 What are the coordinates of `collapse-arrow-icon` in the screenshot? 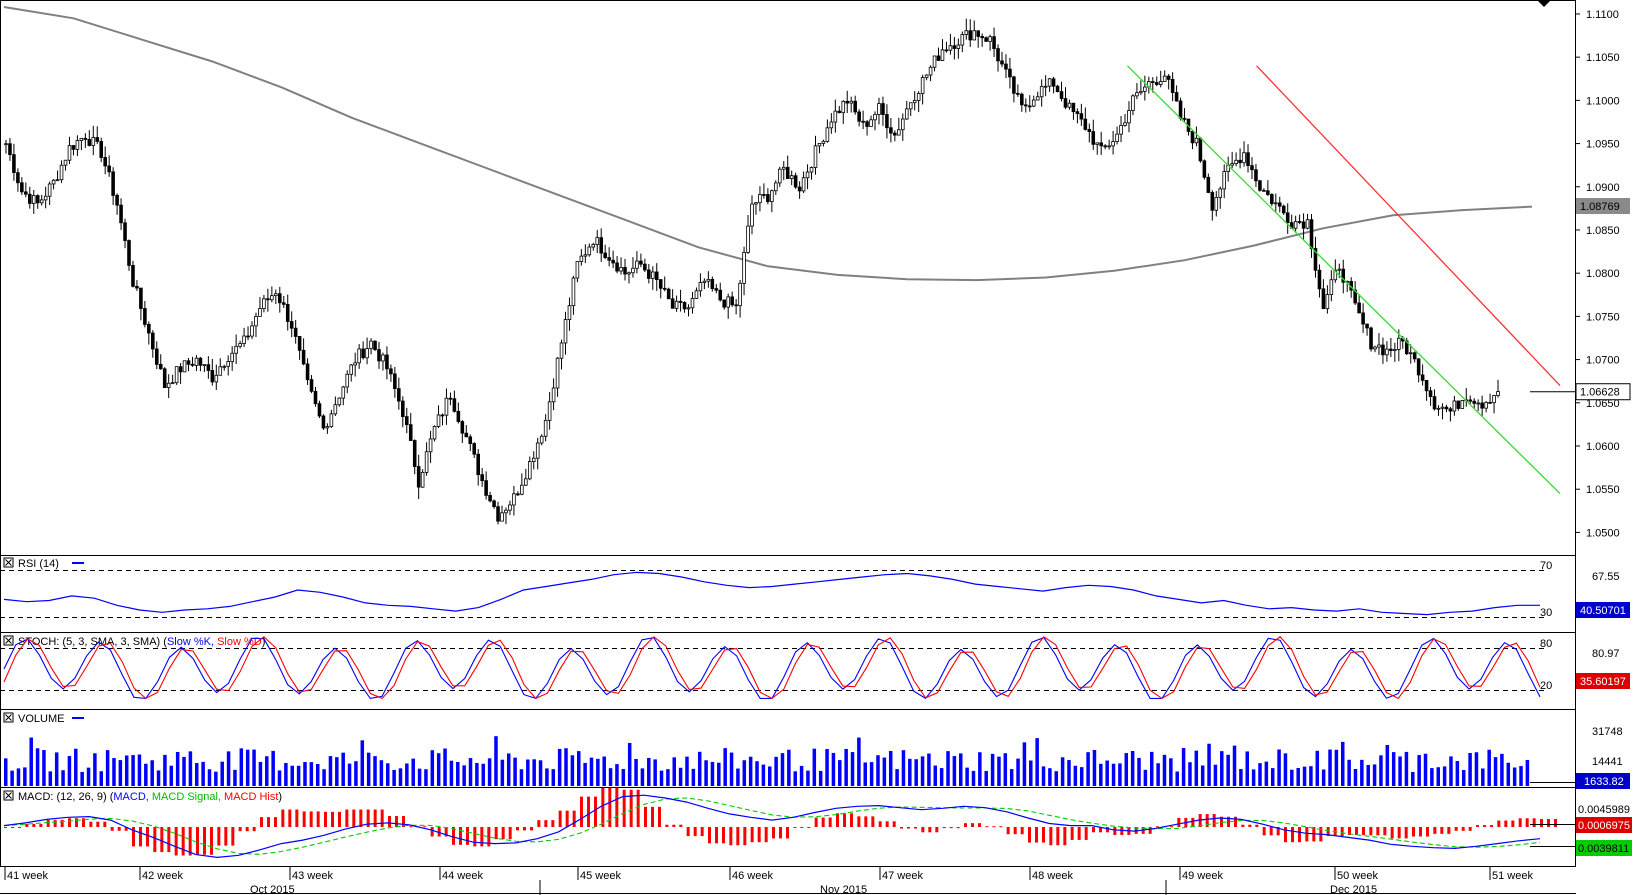 It's located at (1544, 3).